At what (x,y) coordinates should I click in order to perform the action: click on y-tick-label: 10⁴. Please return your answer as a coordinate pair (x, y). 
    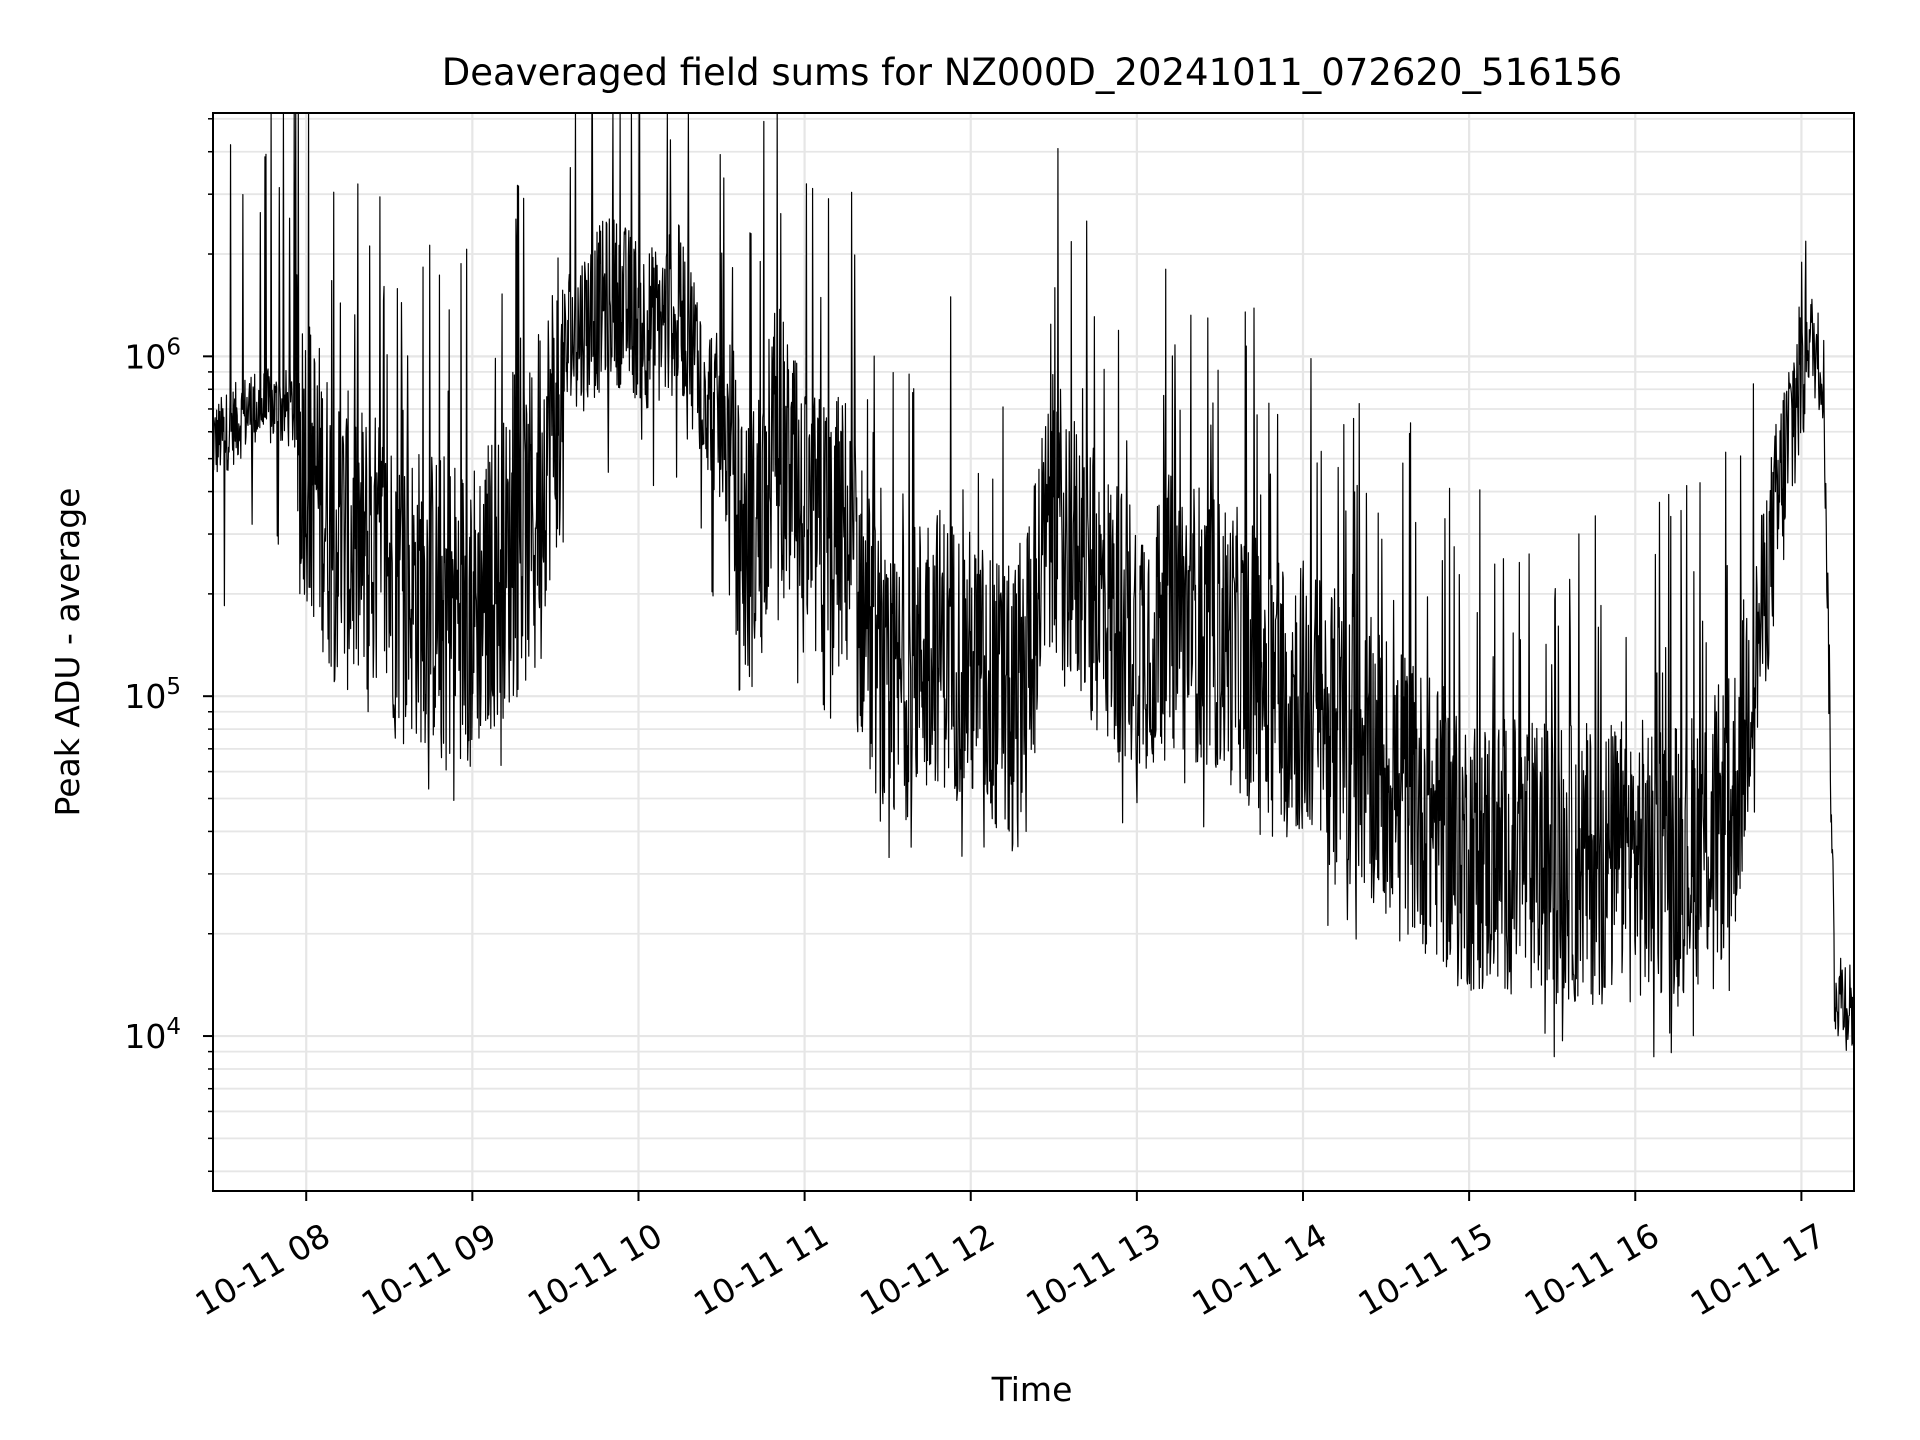
    Looking at the image, I should click on (152, 1035).